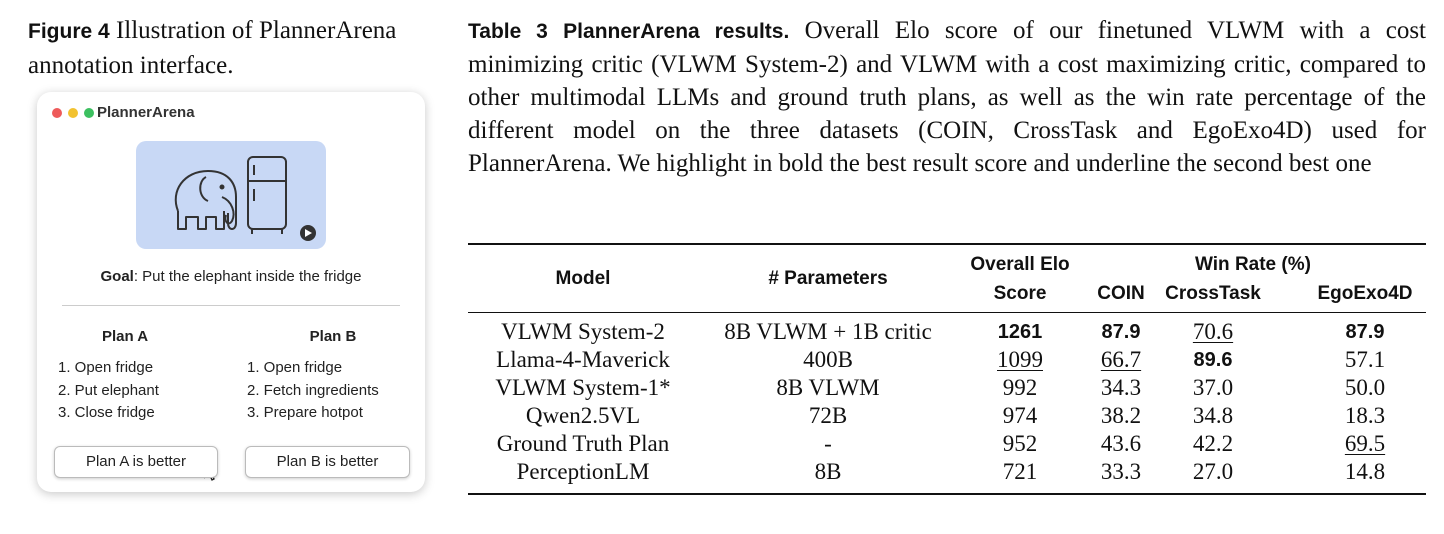  Describe the element at coordinates (1121, 359) in the screenshot. I see `table-cell: 66.7` at that location.